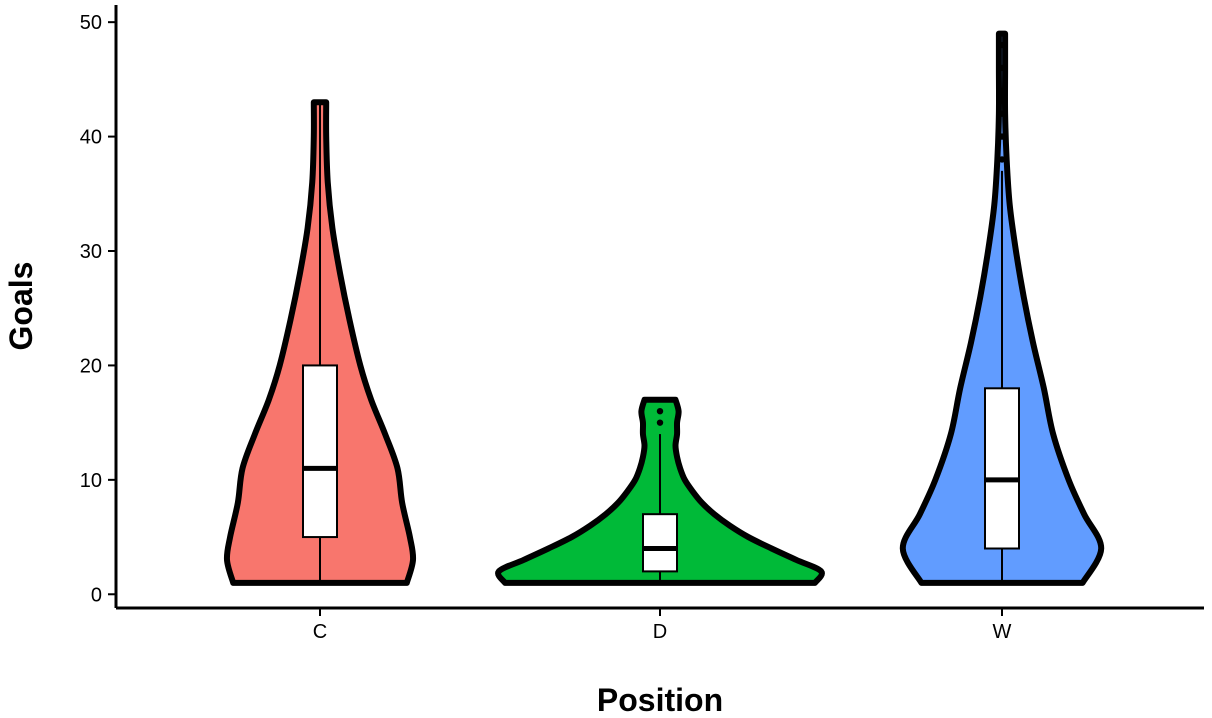  Describe the element at coordinates (91, 481) in the screenshot. I see `y-tick-label: 10` at that location.